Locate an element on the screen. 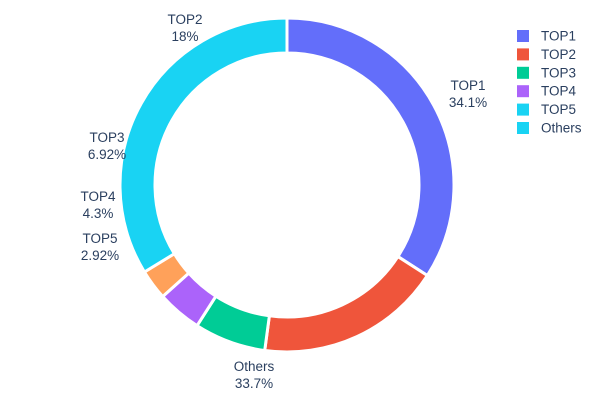  legend-swatch-others is located at coordinates (523, 128).